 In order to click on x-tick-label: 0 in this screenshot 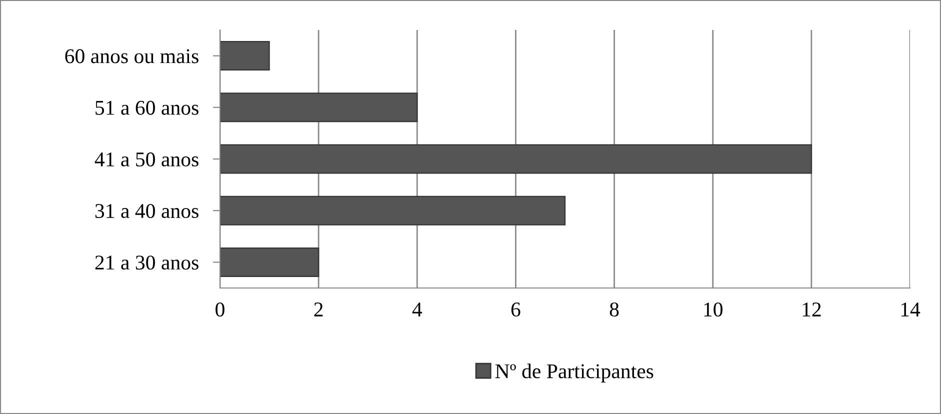, I will do `click(220, 309)`.